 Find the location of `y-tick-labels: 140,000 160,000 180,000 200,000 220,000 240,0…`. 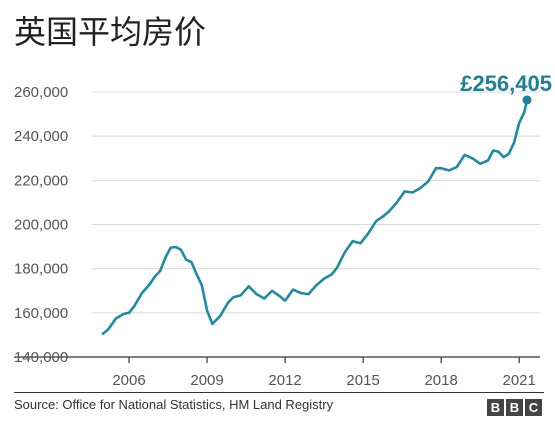

y-tick-labels: 140,000 160,000 180,000 200,000 220,000 240,0… is located at coordinates (41, 225).